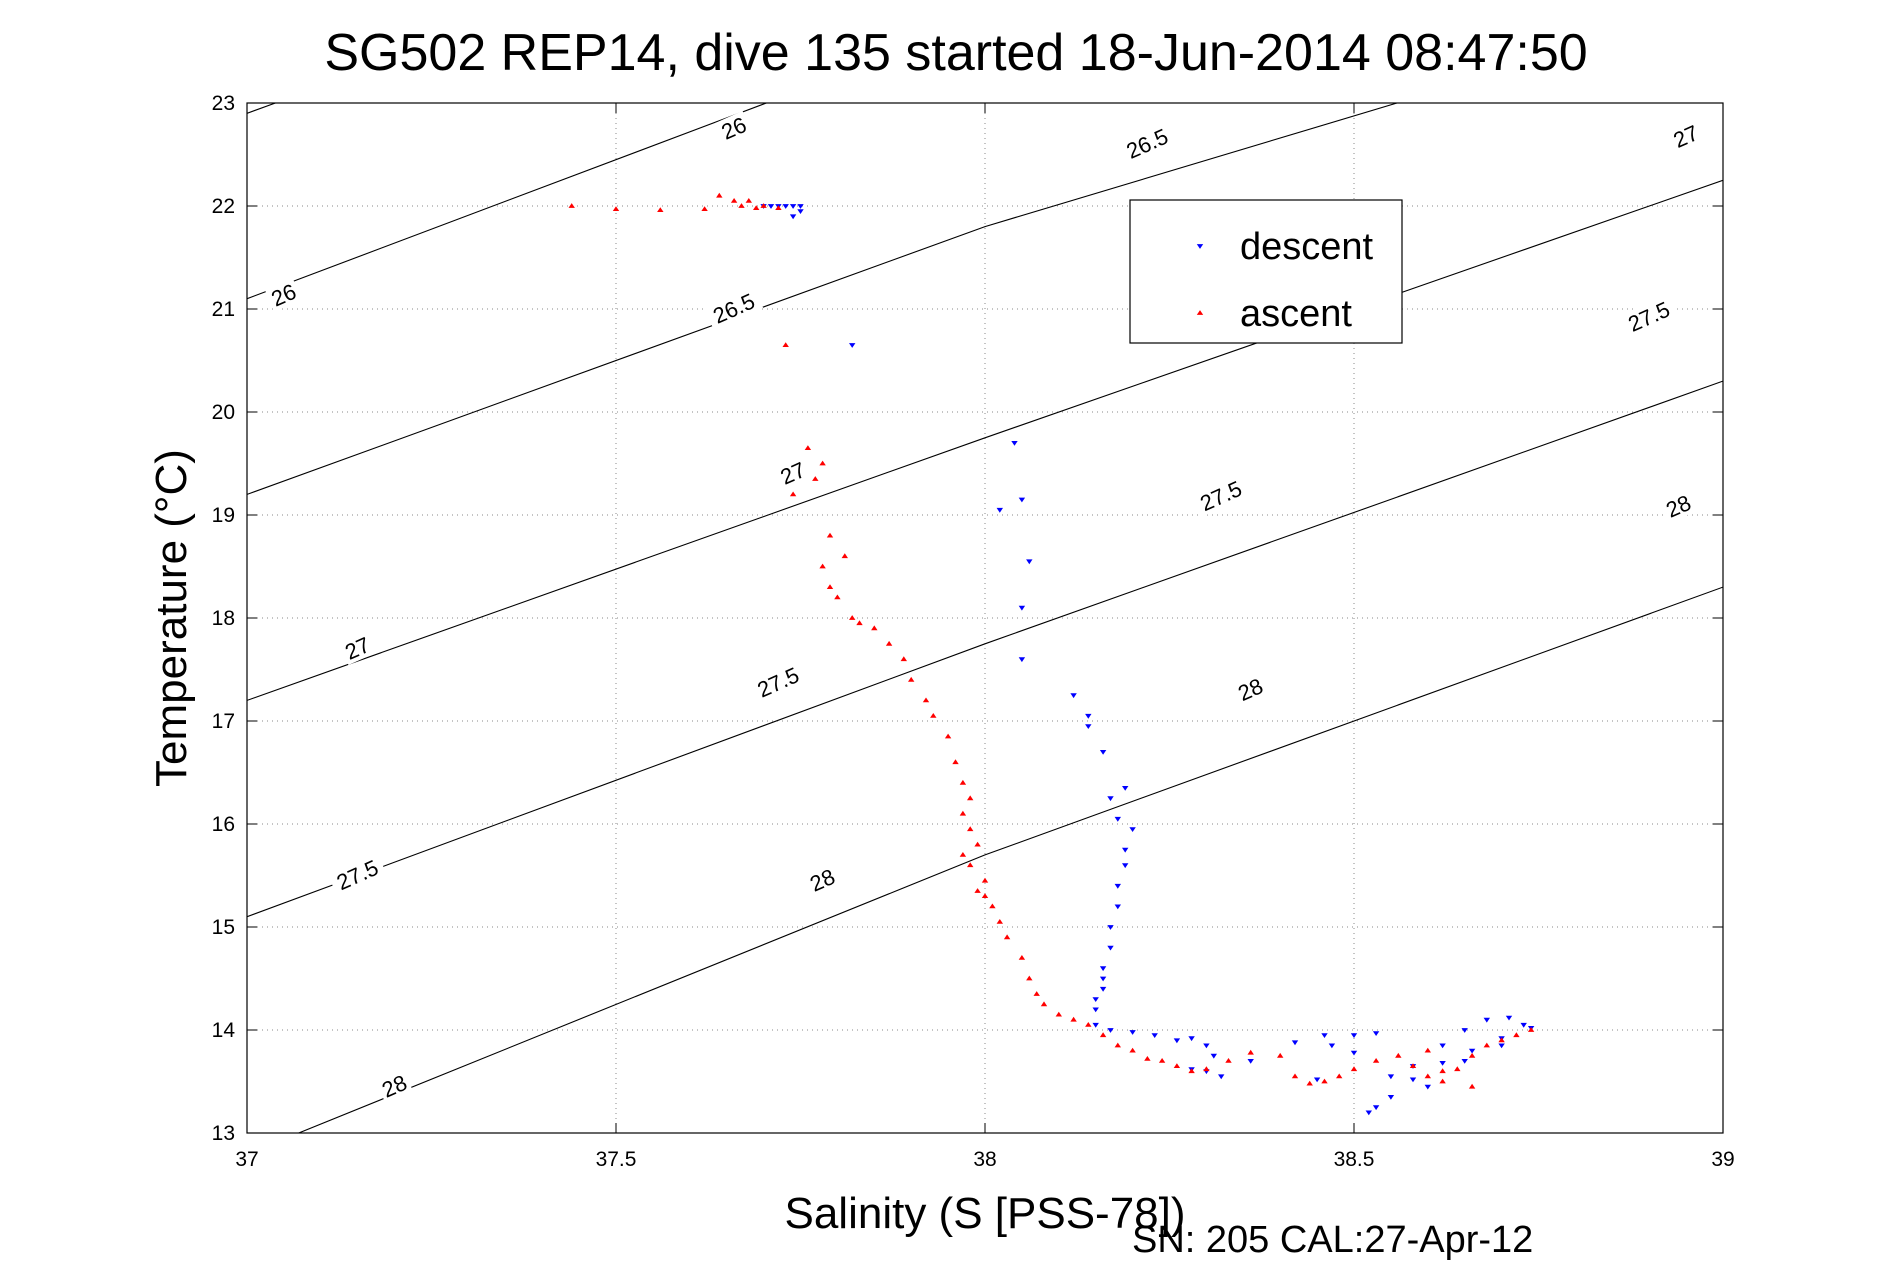  I want to click on x-tick-label: 38, so click(984, 1159).